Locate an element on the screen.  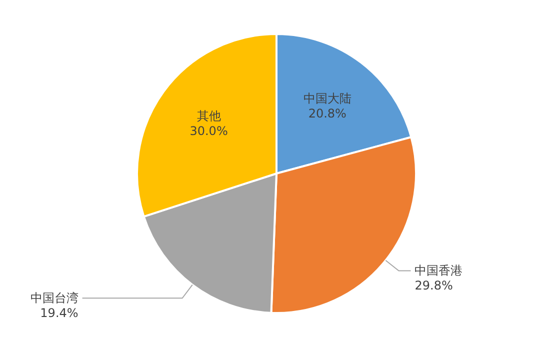
data-label: 19.4% is located at coordinates (59, 313).